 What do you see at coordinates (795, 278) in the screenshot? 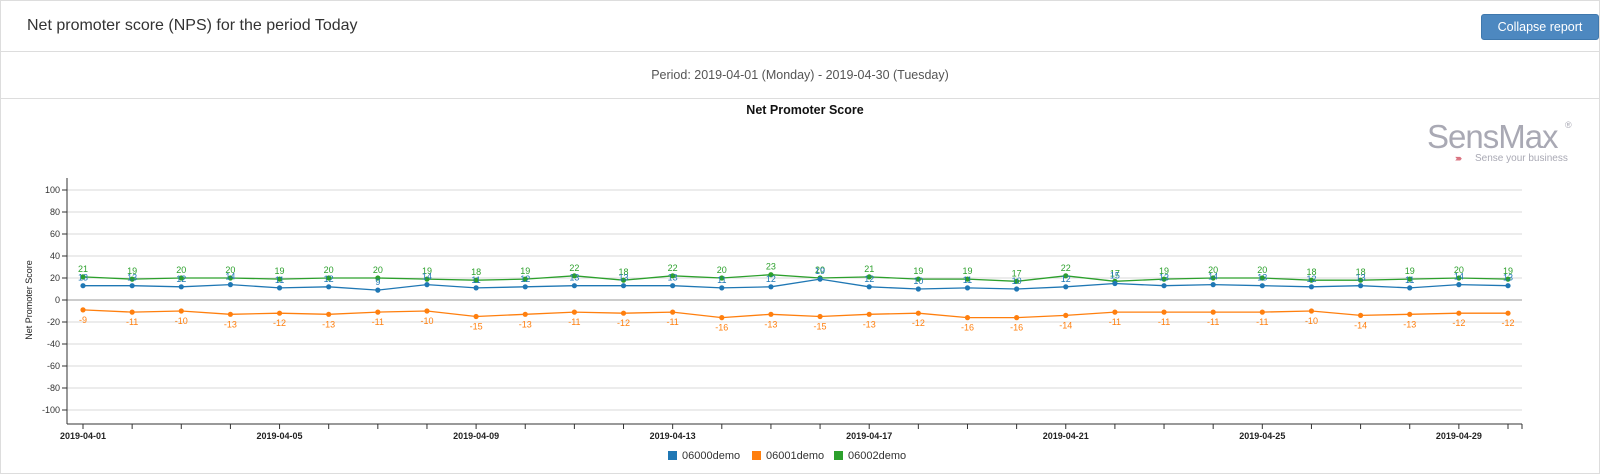
I see `series-line-06002demo` at bounding box center [795, 278].